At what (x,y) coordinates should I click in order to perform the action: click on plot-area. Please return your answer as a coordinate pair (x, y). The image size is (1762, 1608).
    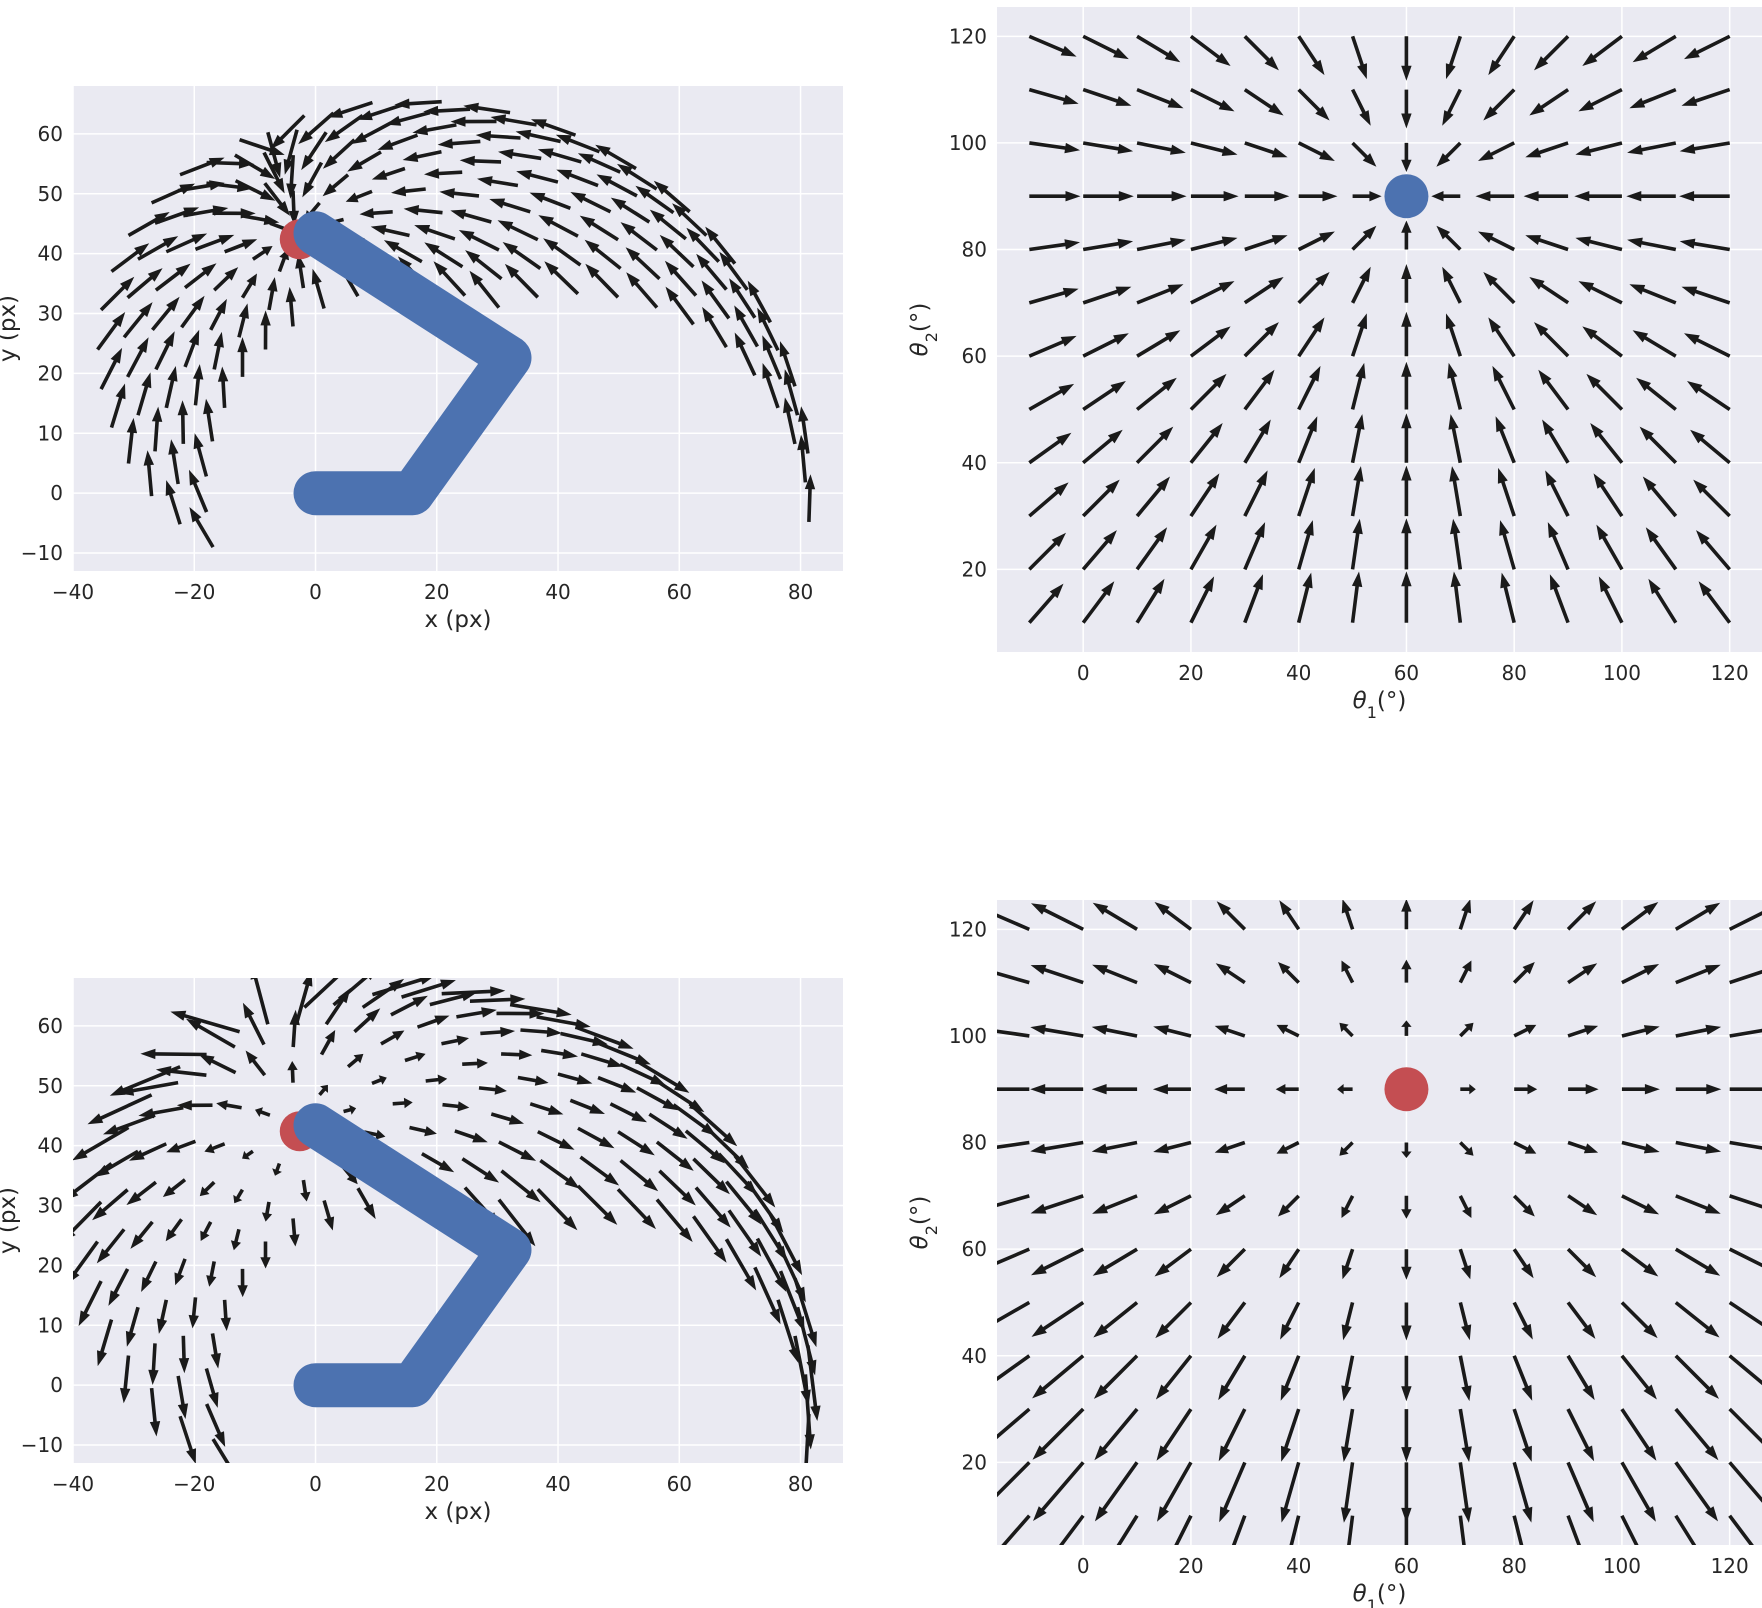
    Looking at the image, I should click on (1380, 329).